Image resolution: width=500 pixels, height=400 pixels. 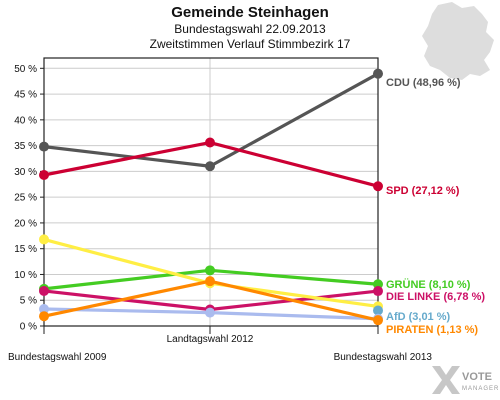 What do you see at coordinates (25, 120) in the screenshot?
I see `y-tick-label: 40 %` at bounding box center [25, 120].